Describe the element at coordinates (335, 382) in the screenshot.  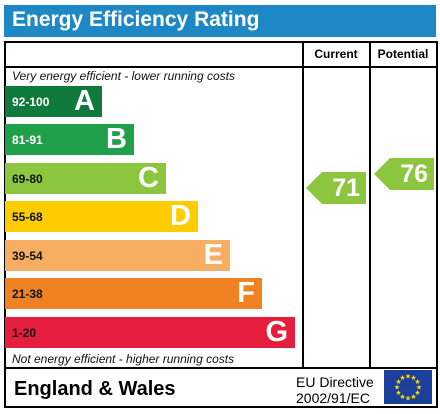
I see `directive-line-1: EU Directive` at that location.